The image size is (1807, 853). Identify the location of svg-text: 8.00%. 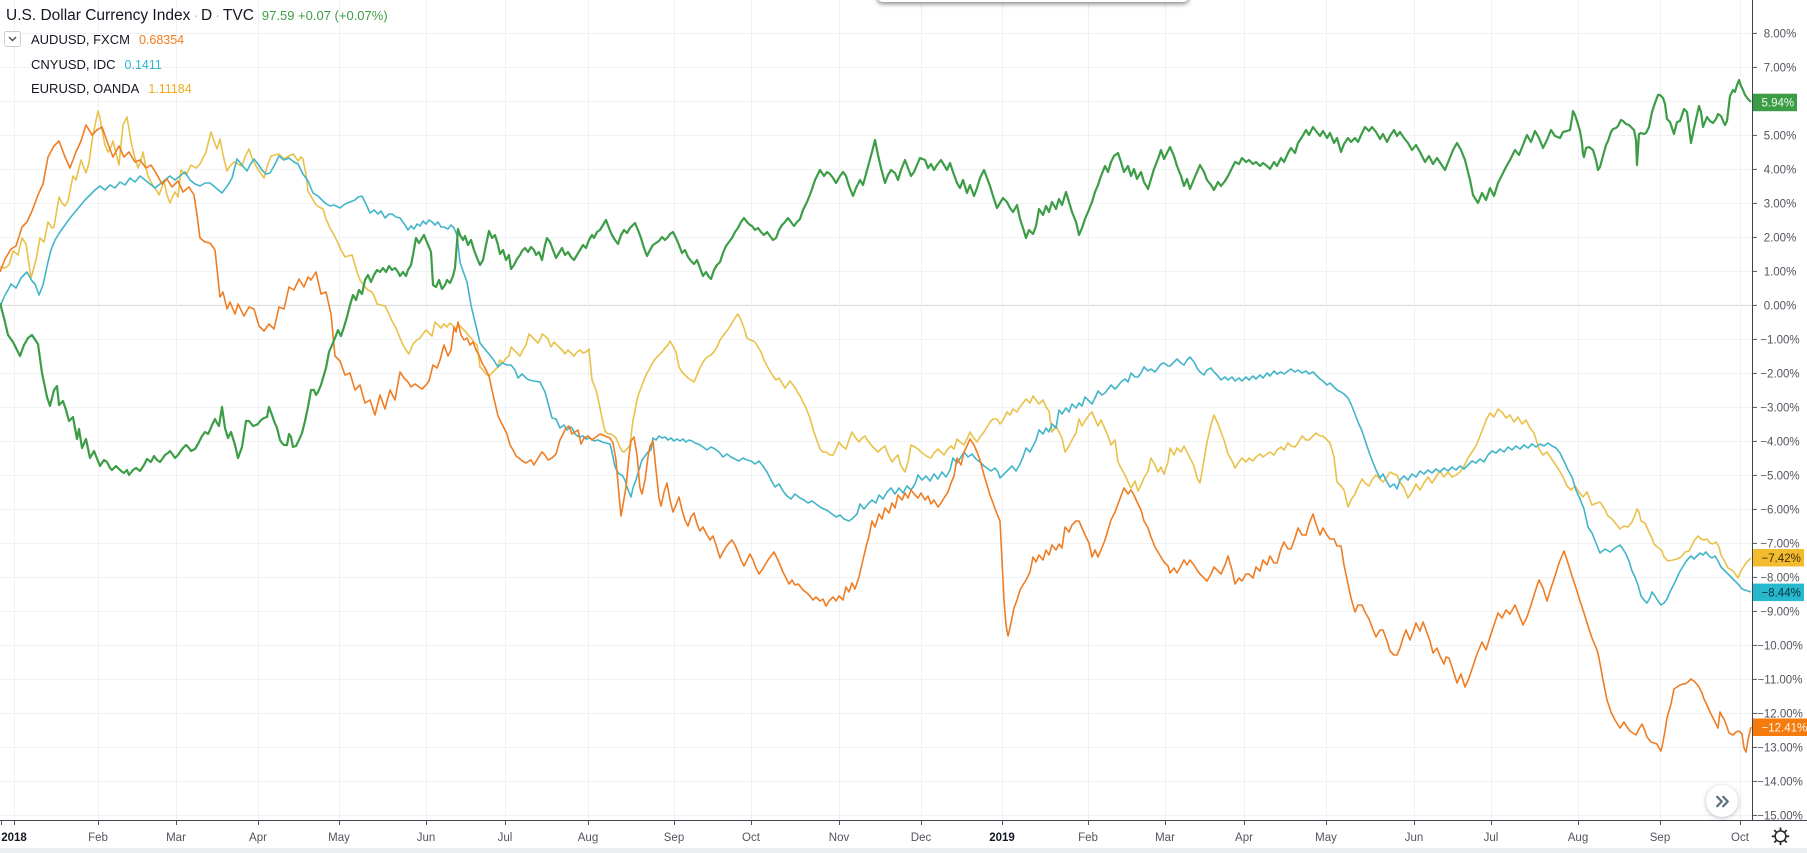
(1780, 34).